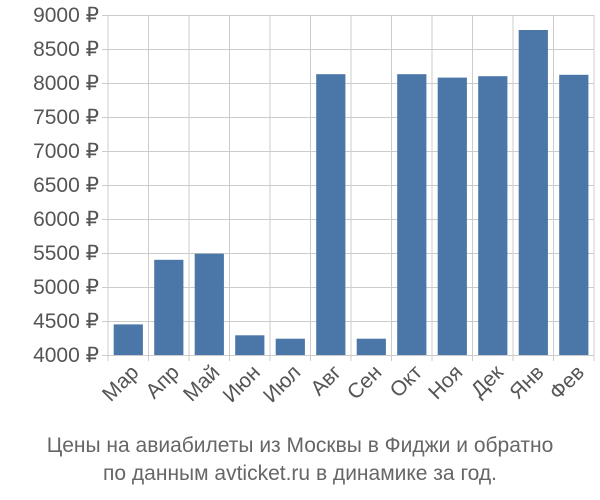  I want to click on y-tick-label: 8500 ₽, so click(66, 49).